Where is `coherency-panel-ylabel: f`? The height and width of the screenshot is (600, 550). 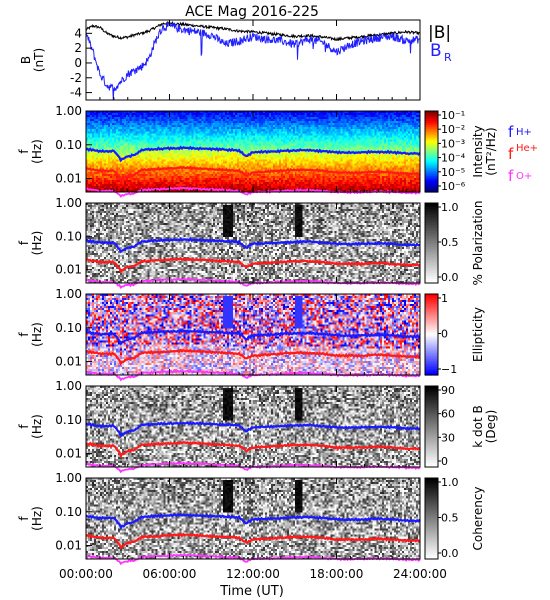
coherency-panel-ylabel: f is located at coordinates (24, 518).